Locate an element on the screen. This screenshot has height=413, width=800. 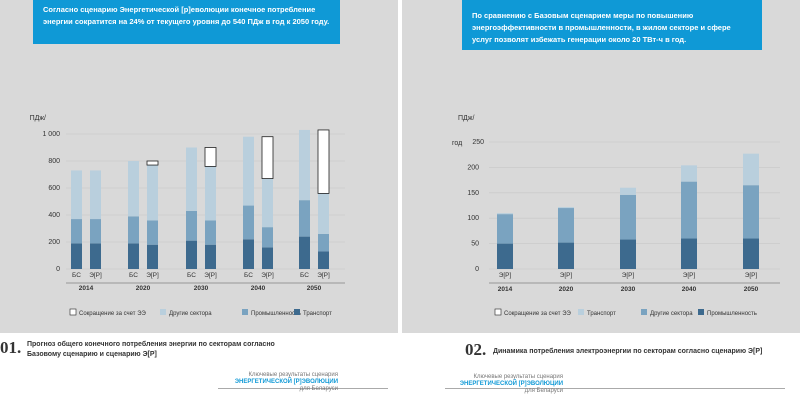
chart1-group-label: 2020 is located at coordinates (143, 288).